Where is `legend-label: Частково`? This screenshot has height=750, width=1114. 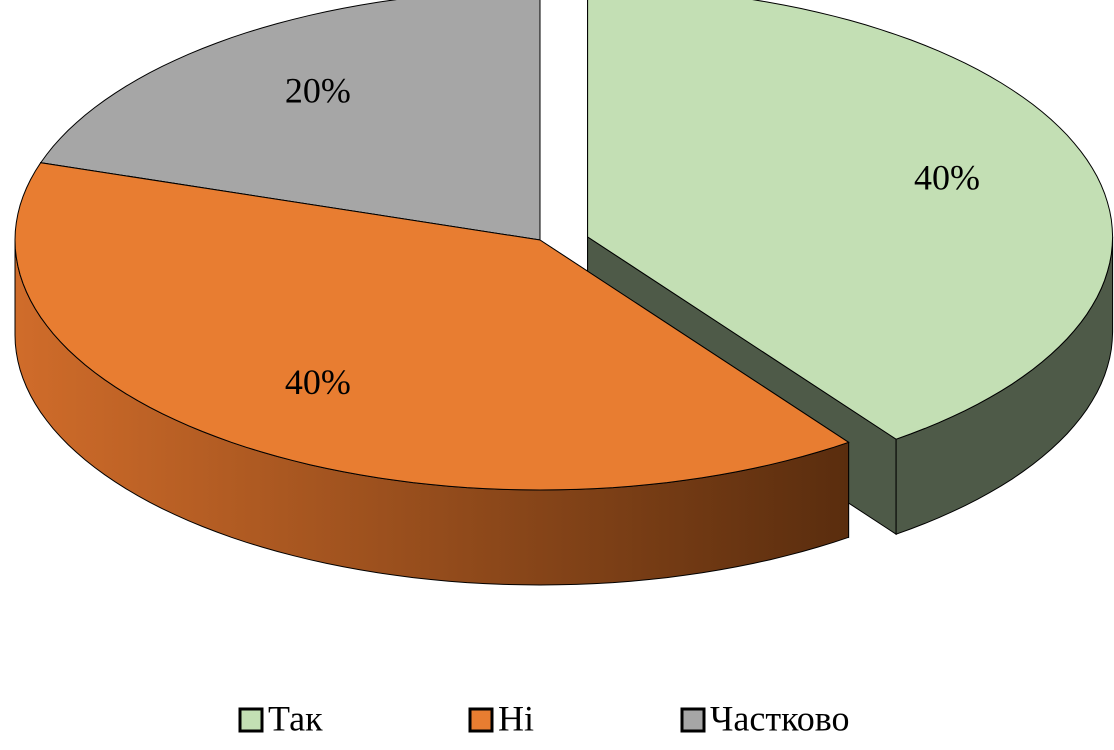
legend-label: Частково is located at coordinates (780, 718).